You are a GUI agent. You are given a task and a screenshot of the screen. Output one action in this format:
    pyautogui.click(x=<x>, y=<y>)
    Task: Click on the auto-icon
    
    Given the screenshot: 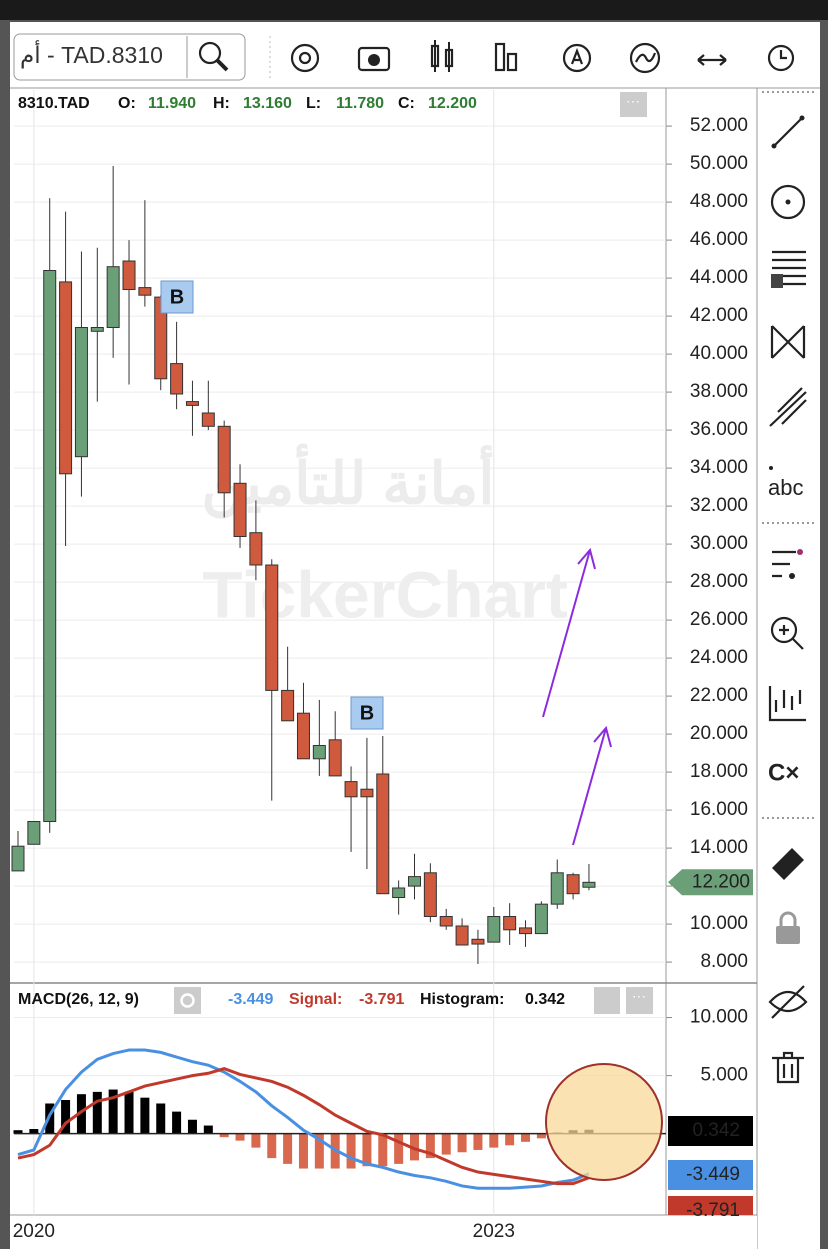 What is the action you would take?
    pyautogui.click(x=577, y=58)
    